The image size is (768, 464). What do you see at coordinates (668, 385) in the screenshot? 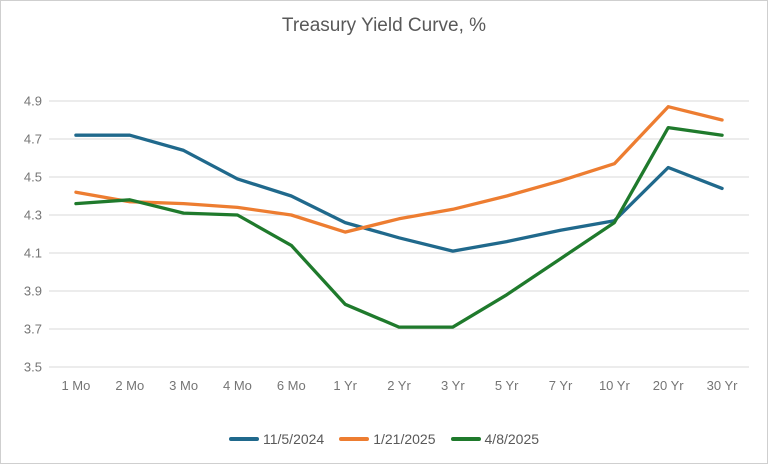
I see `x-tick-label: 20 Yr` at bounding box center [668, 385].